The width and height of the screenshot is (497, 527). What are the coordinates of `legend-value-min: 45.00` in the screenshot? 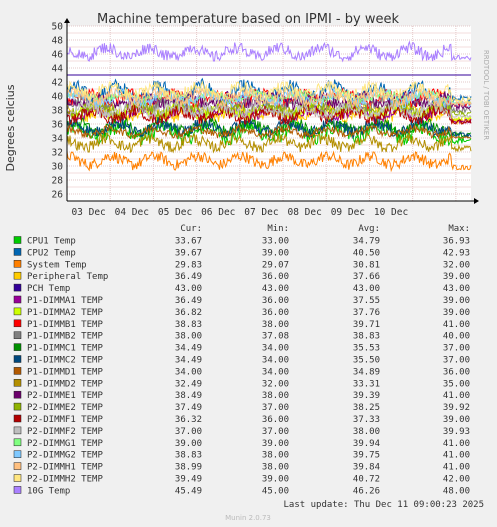 It's located at (275, 491).